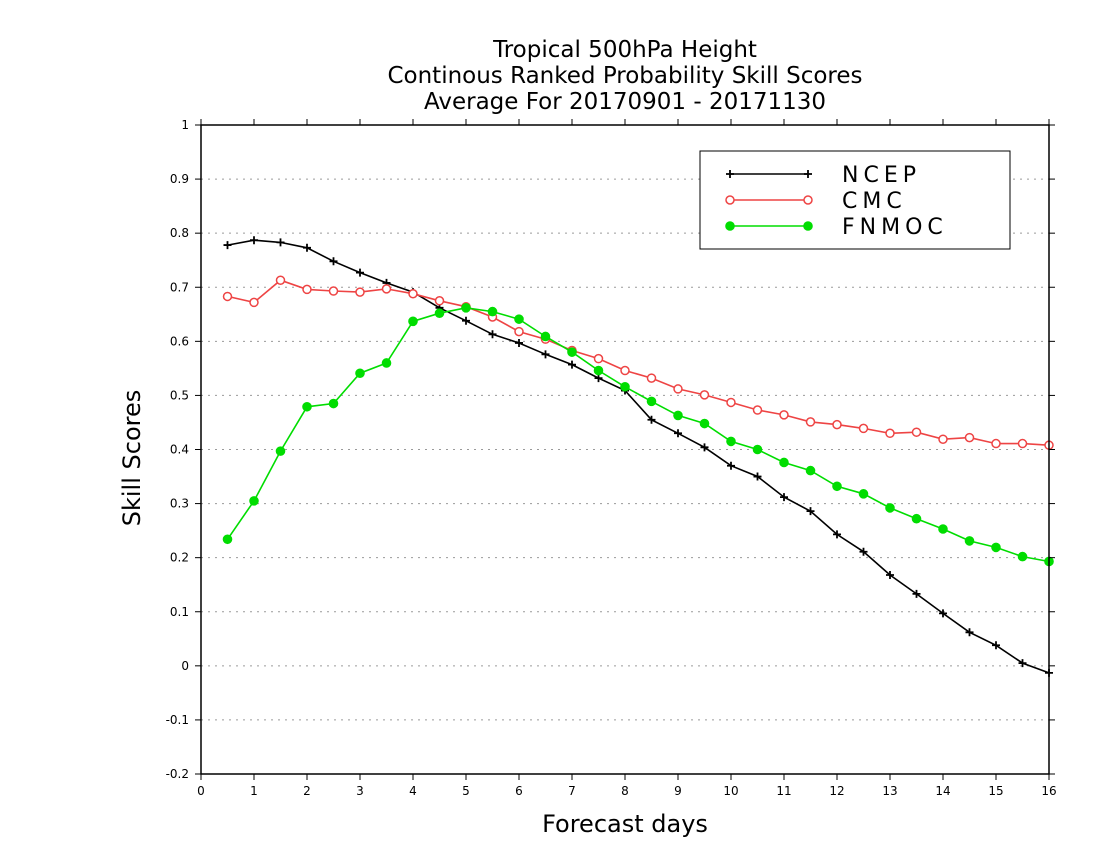 The height and width of the screenshot is (850, 1100). I want to click on title-line-3: Average For 20170901 - 20171130, so click(625, 102).